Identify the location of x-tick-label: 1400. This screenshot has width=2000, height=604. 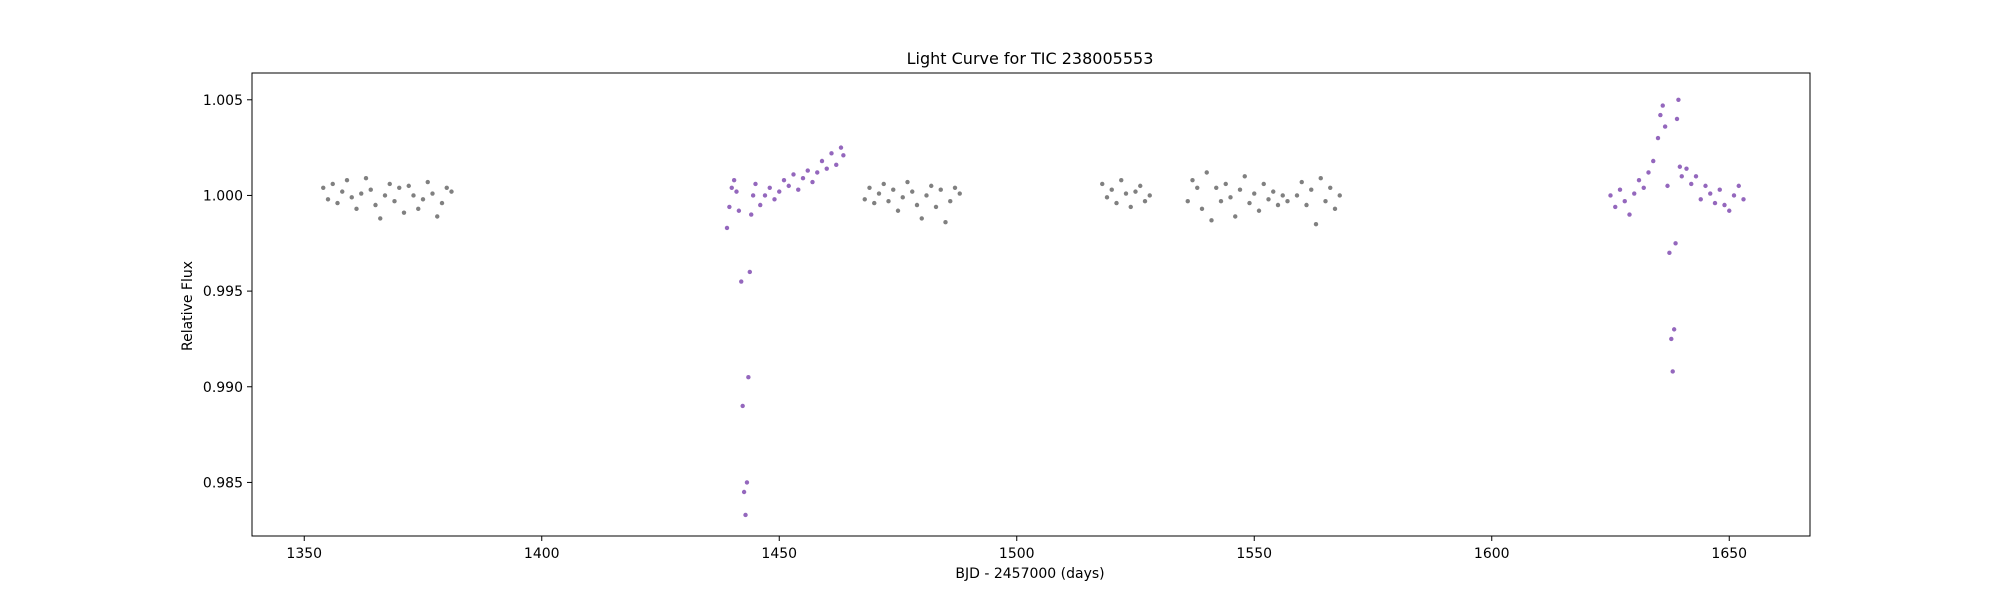
(542, 554).